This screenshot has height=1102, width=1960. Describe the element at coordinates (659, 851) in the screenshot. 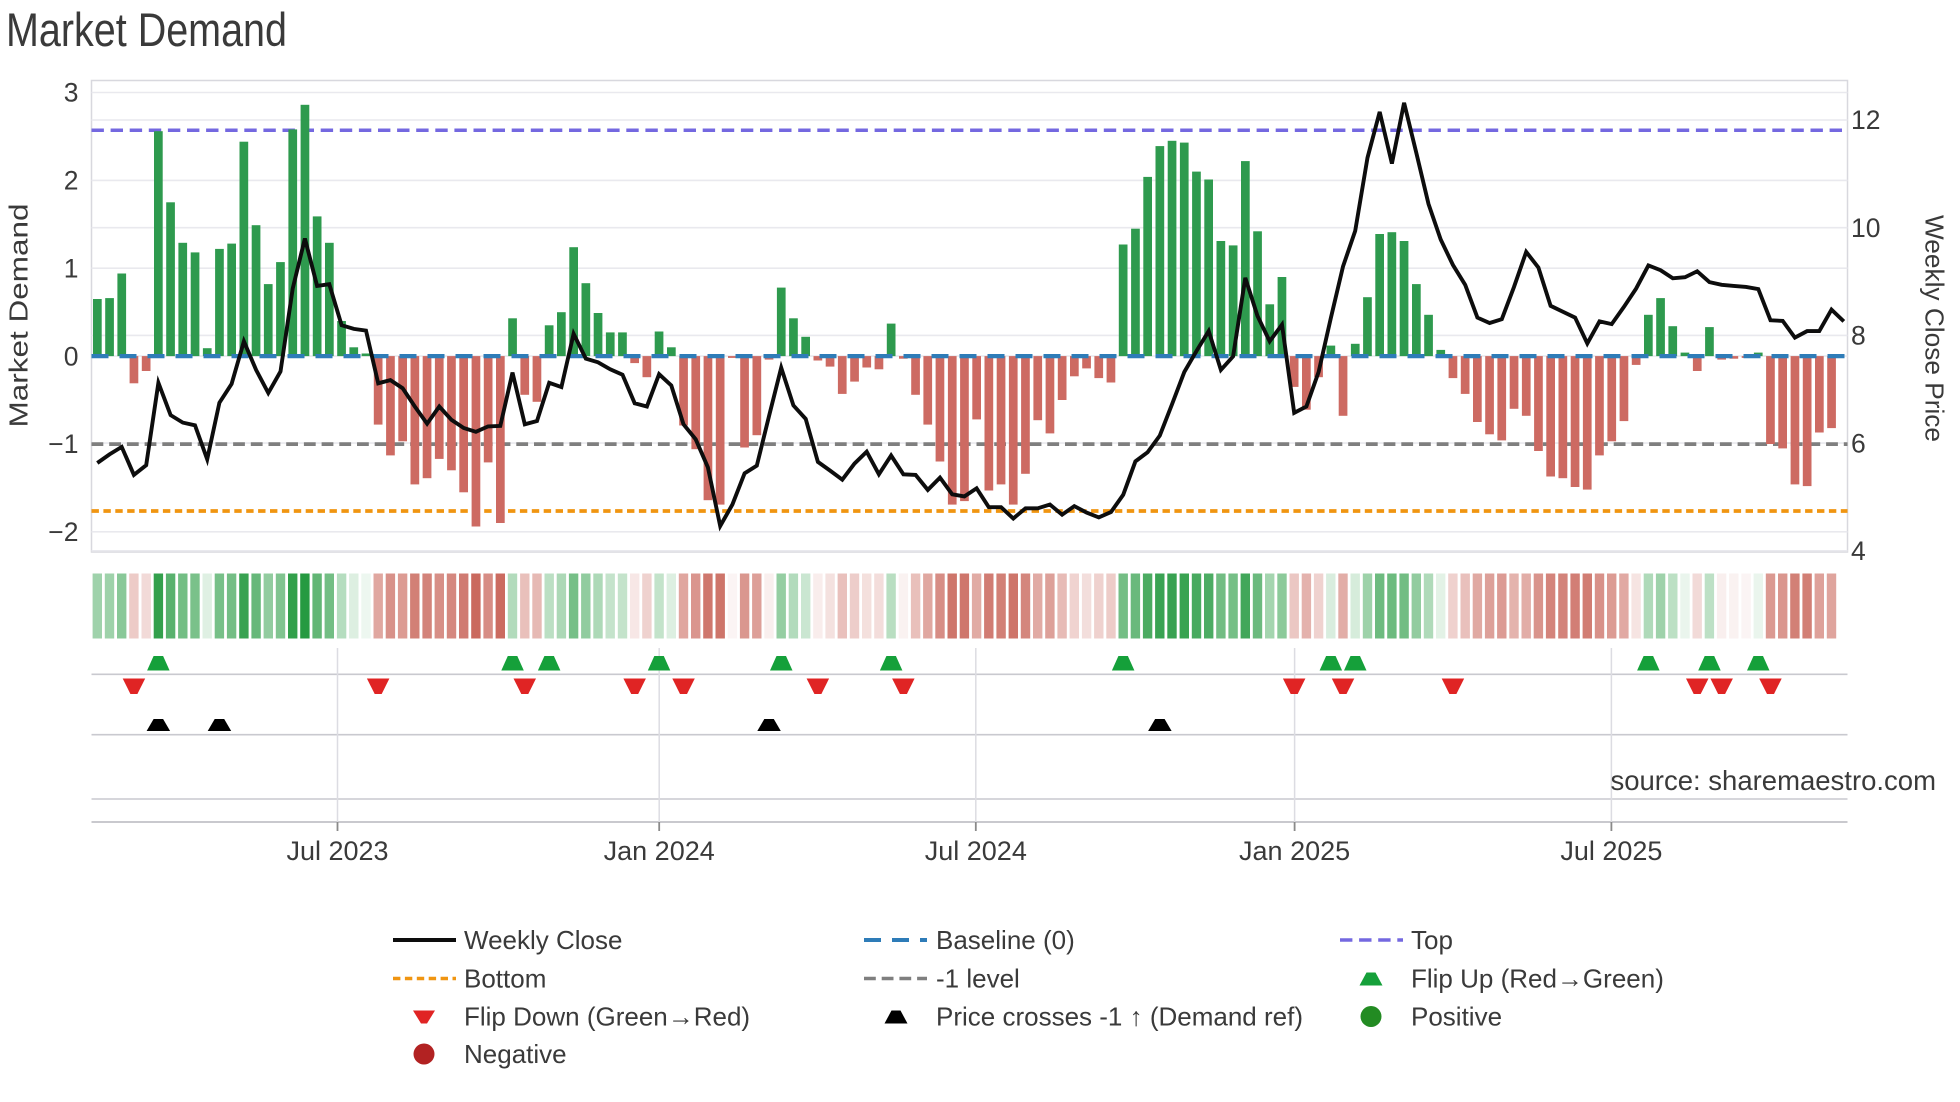

I see `svg-text: Jan 2024` at that location.